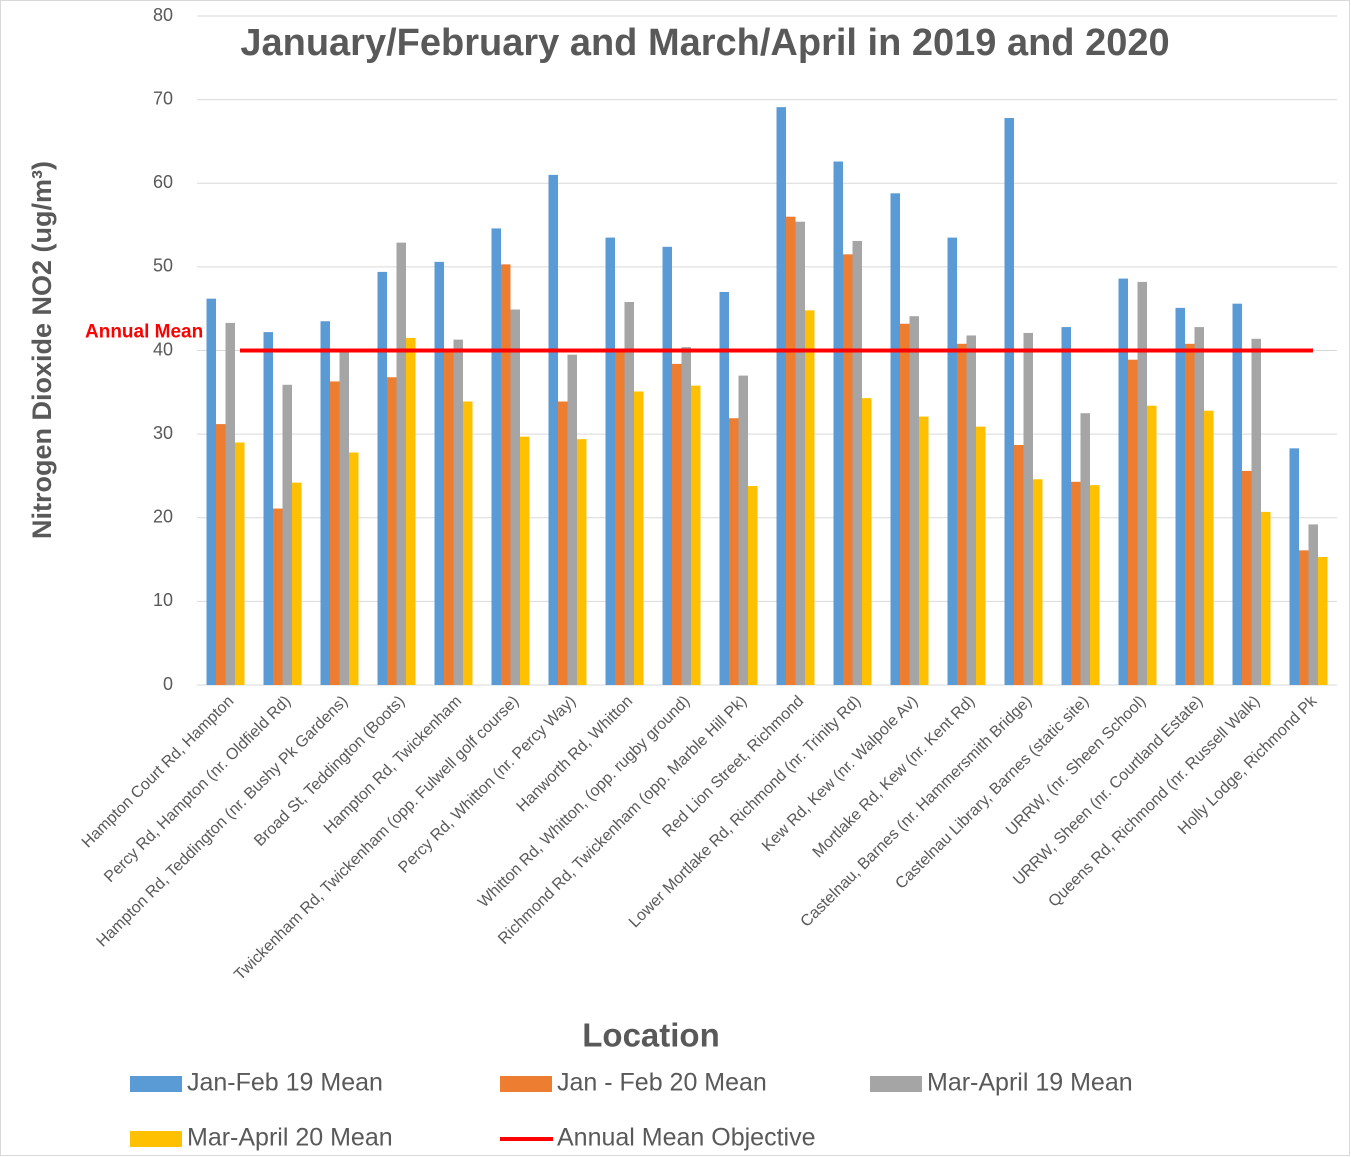 Image resolution: width=1351 pixels, height=1157 pixels. Describe the element at coordinates (290, 1138) in the screenshot. I see `legend-label: Mar-April 20 Mean` at that location.